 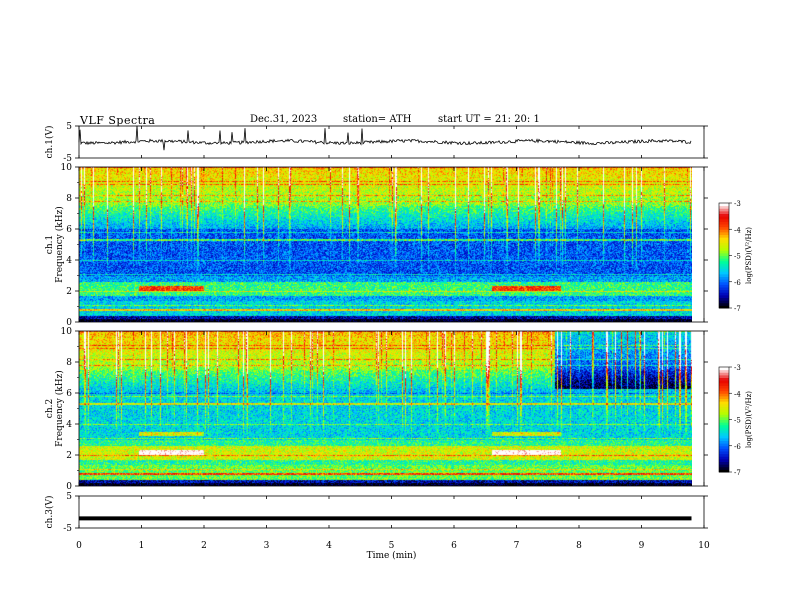 What do you see at coordinates (142, 546) in the screenshot?
I see `xtick-label: 1` at bounding box center [142, 546].